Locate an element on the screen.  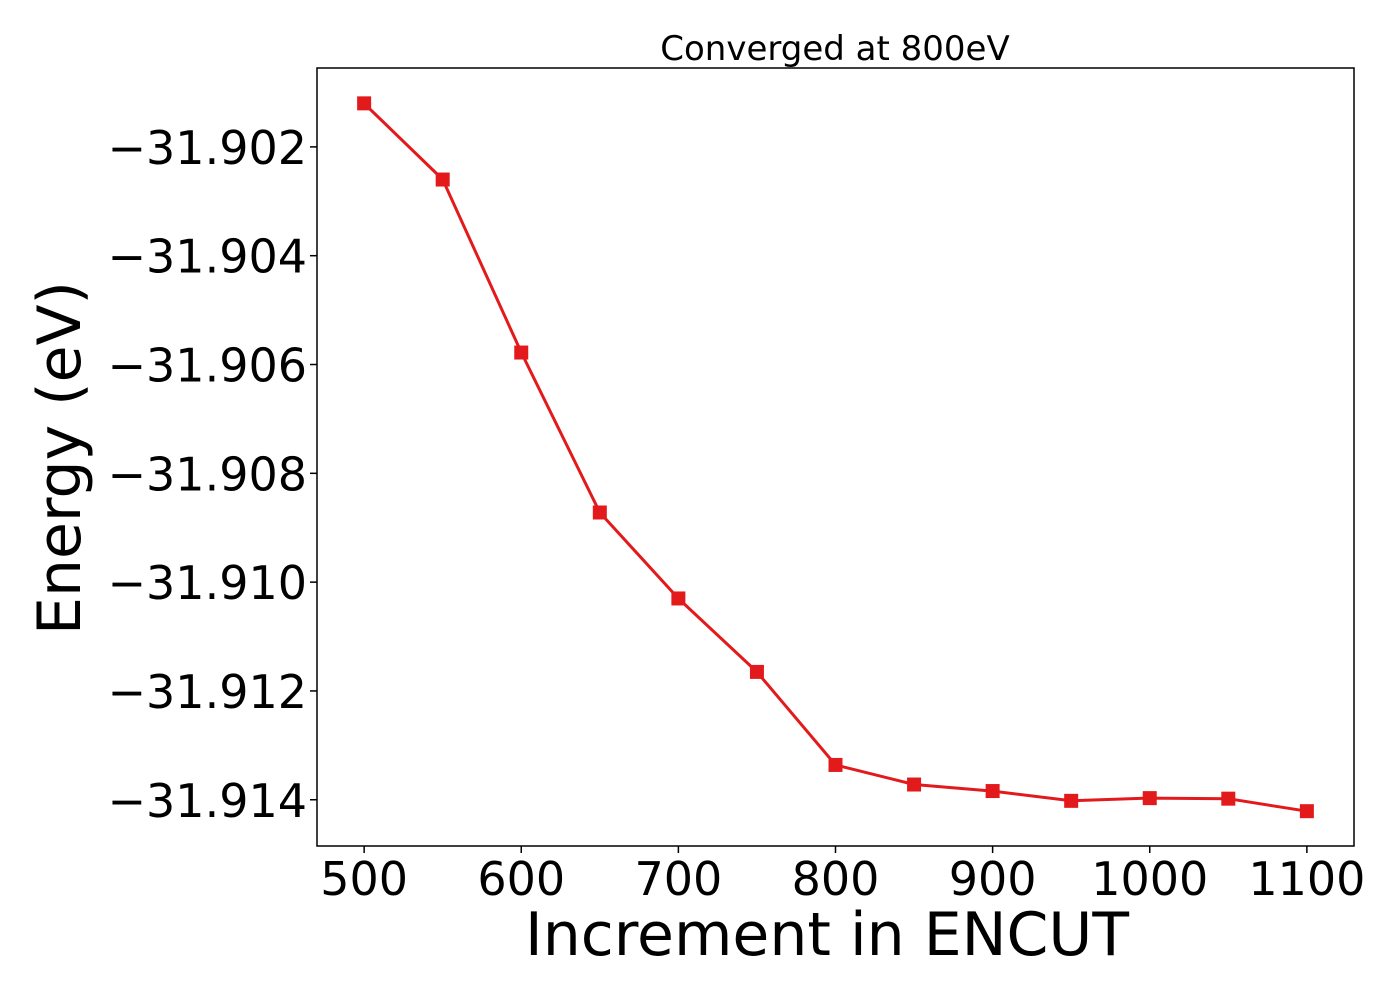
x-tick-label: 700 is located at coordinates (678, 879).